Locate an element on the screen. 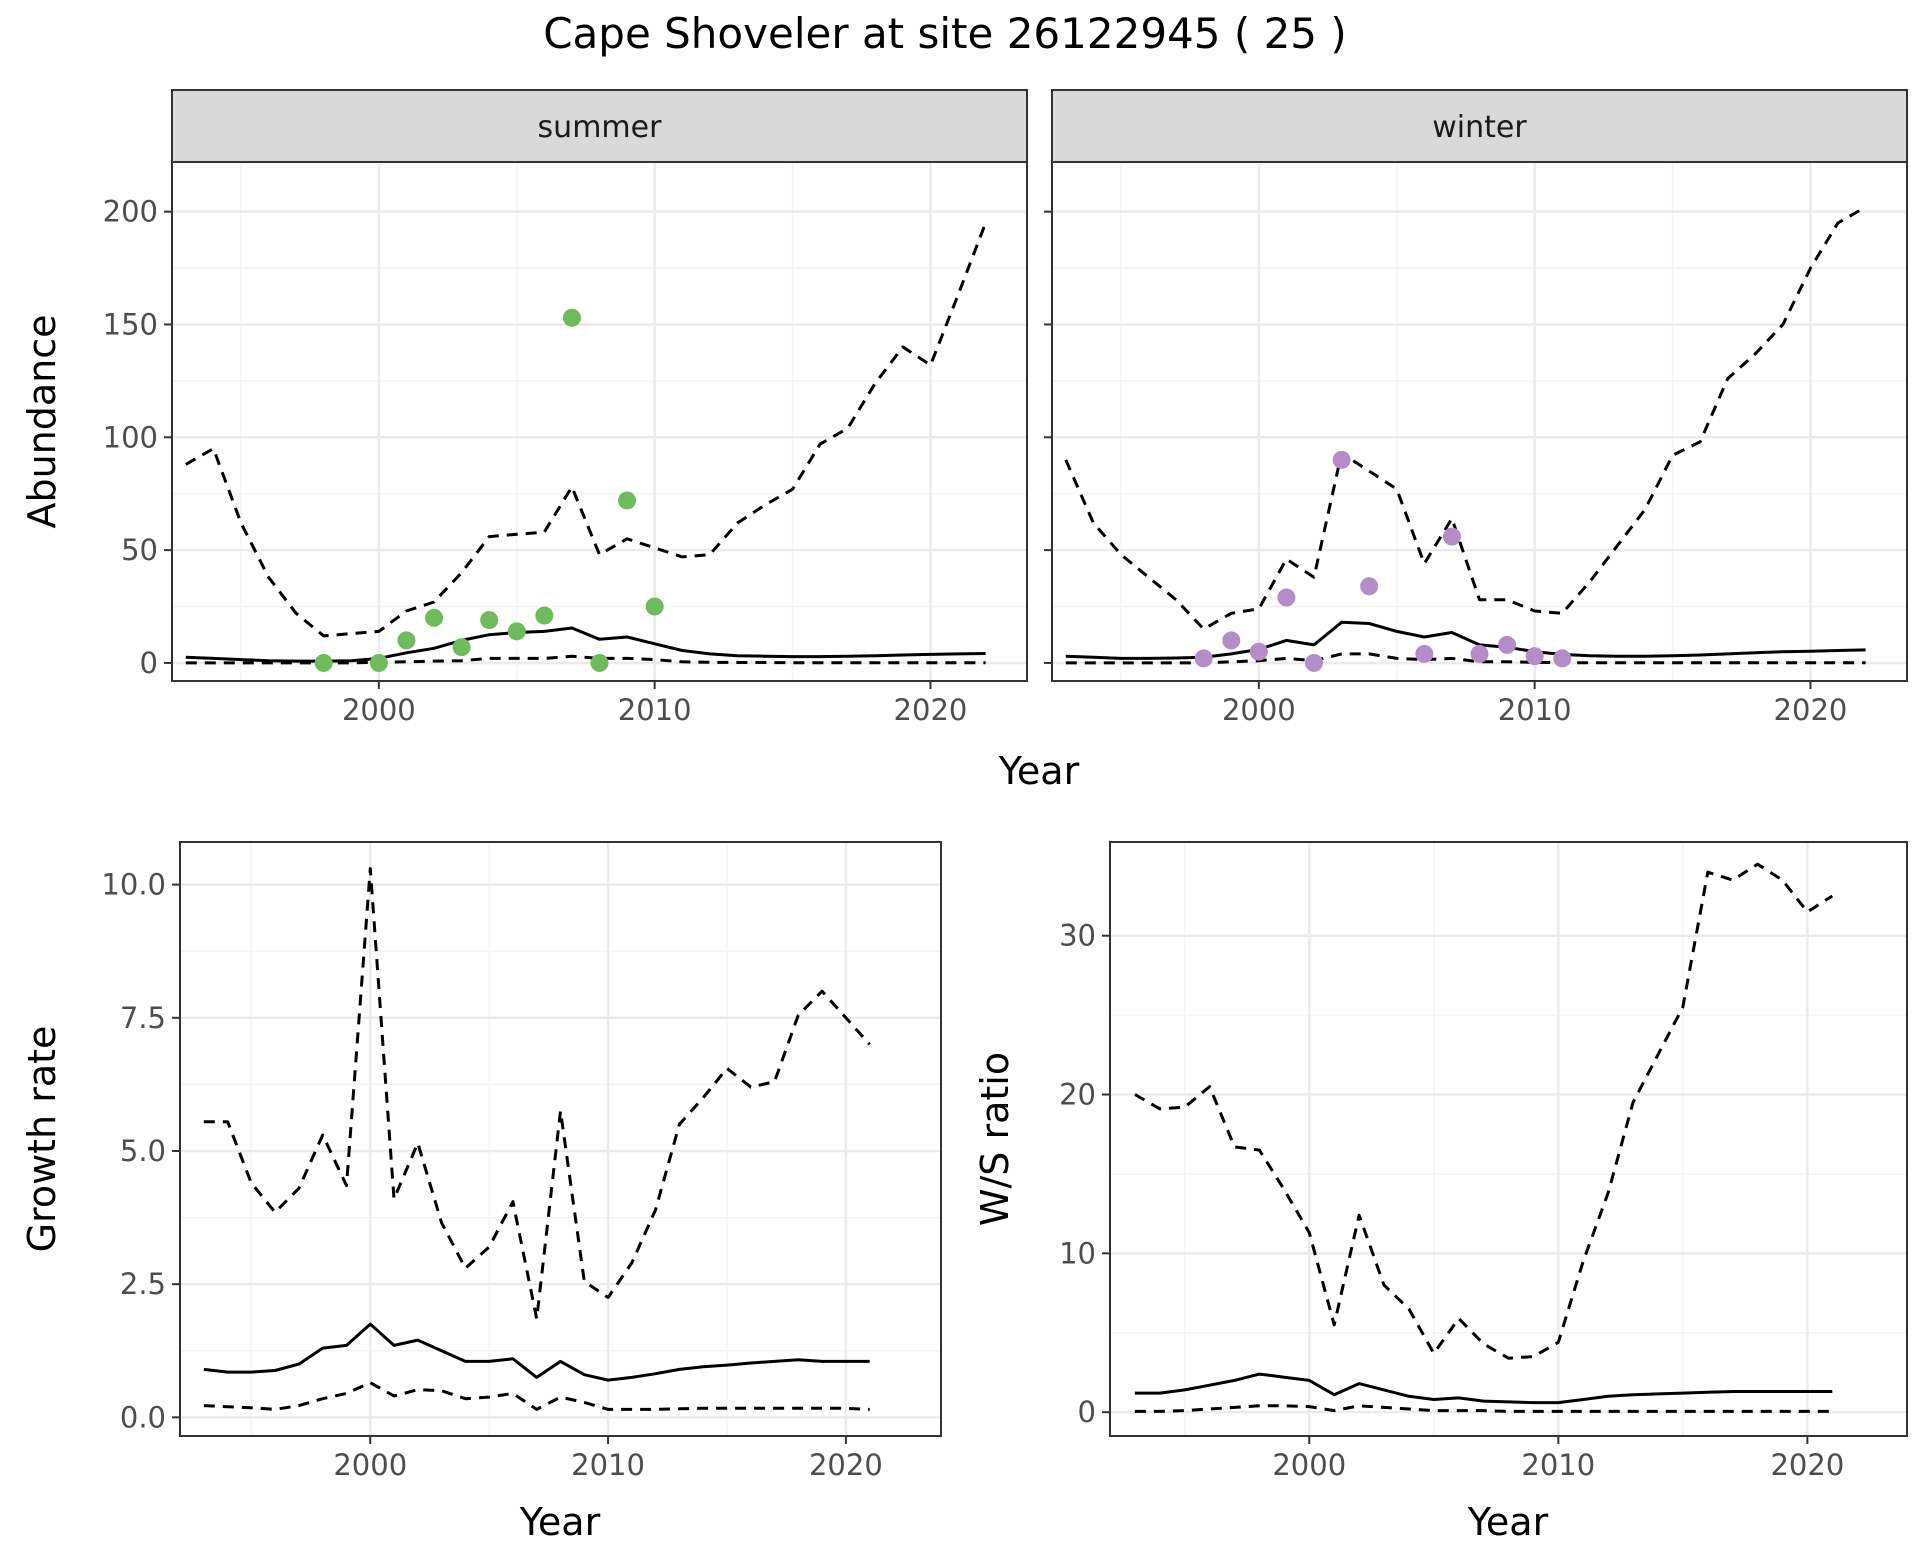 The image size is (1920, 1560). y-tick-label: 200 is located at coordinates (130, 212).